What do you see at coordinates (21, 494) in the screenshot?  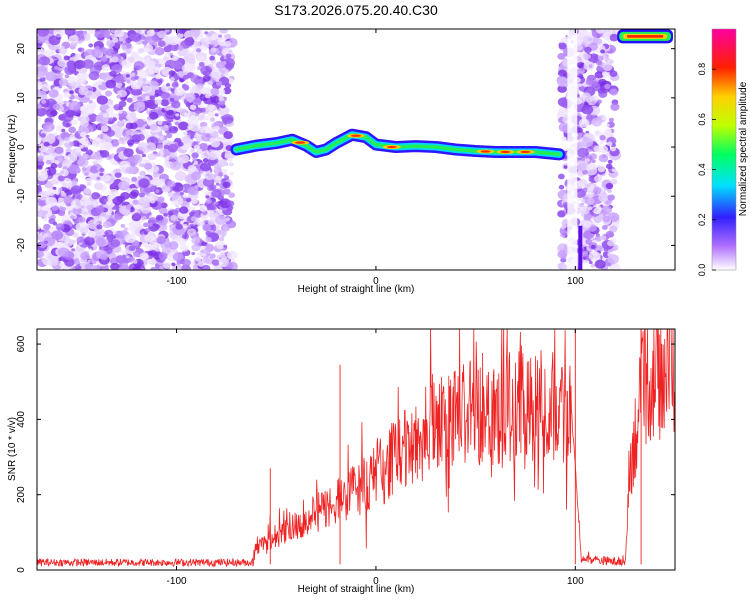 I see `y-tick-label: 200` at bounding box center [21, 494].